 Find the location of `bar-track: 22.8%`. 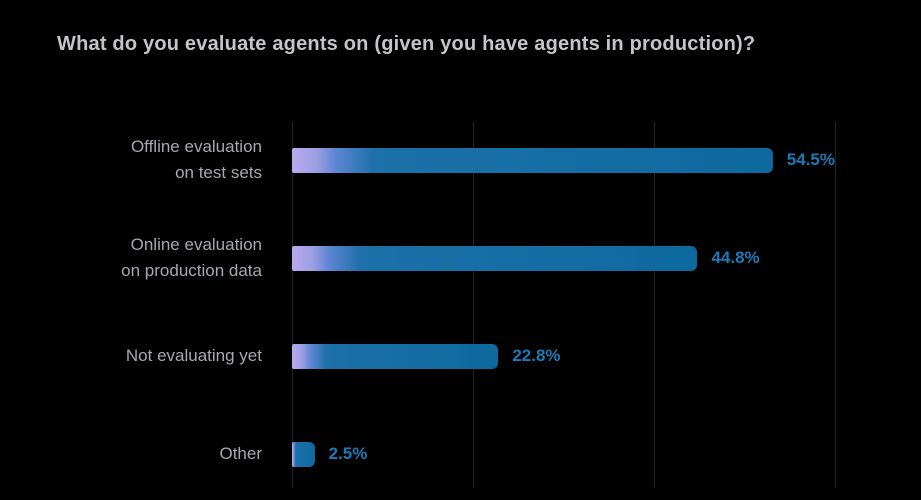

bar-track: 22.8% is located at coordinates (563, 356).